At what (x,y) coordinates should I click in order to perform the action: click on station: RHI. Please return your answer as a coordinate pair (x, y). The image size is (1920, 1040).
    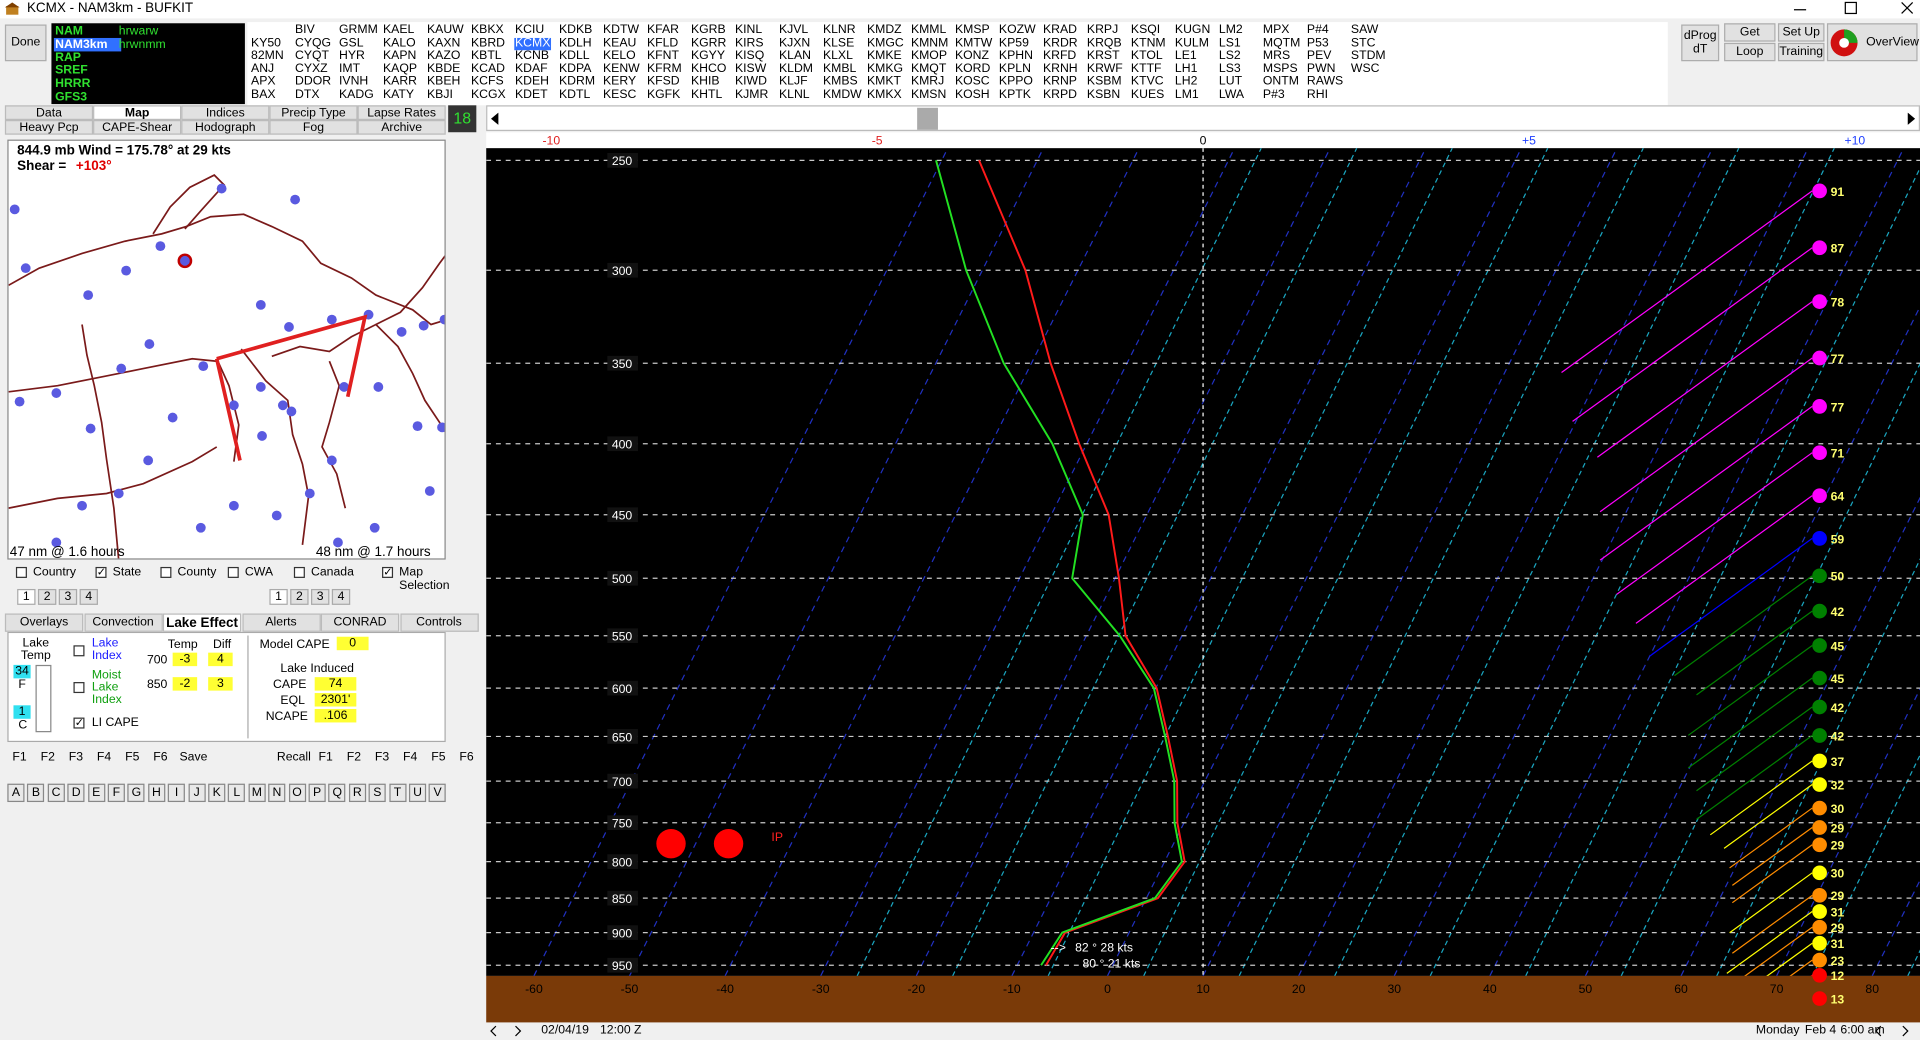
    Looking at the image, I should click on (1317, 95).